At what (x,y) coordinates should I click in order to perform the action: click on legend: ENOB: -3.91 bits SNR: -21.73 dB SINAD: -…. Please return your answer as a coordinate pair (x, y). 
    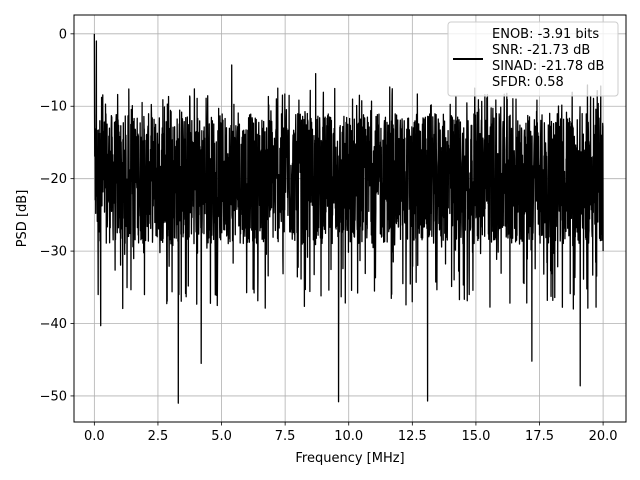
    Looking at the image, I should click on (533, 59).